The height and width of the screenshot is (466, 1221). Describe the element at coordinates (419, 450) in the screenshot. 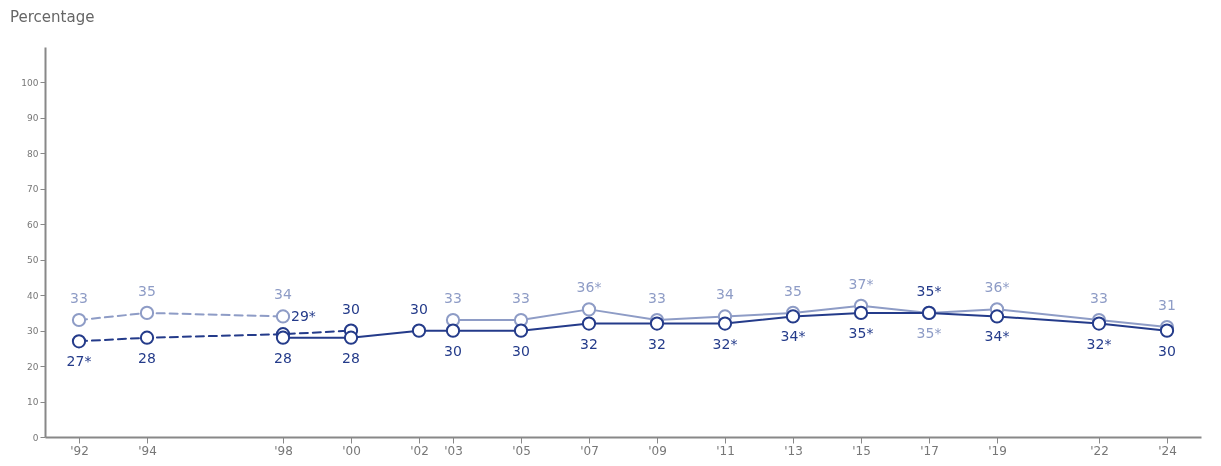

I see `x-tick-label: '02` at that location.